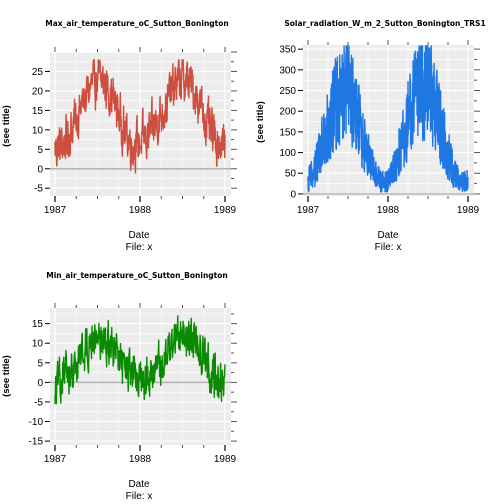  What do you see at coordinates (36, 442) in the screenshot?
I see `y-tick-label: -15` at bounding box center [36, 442].